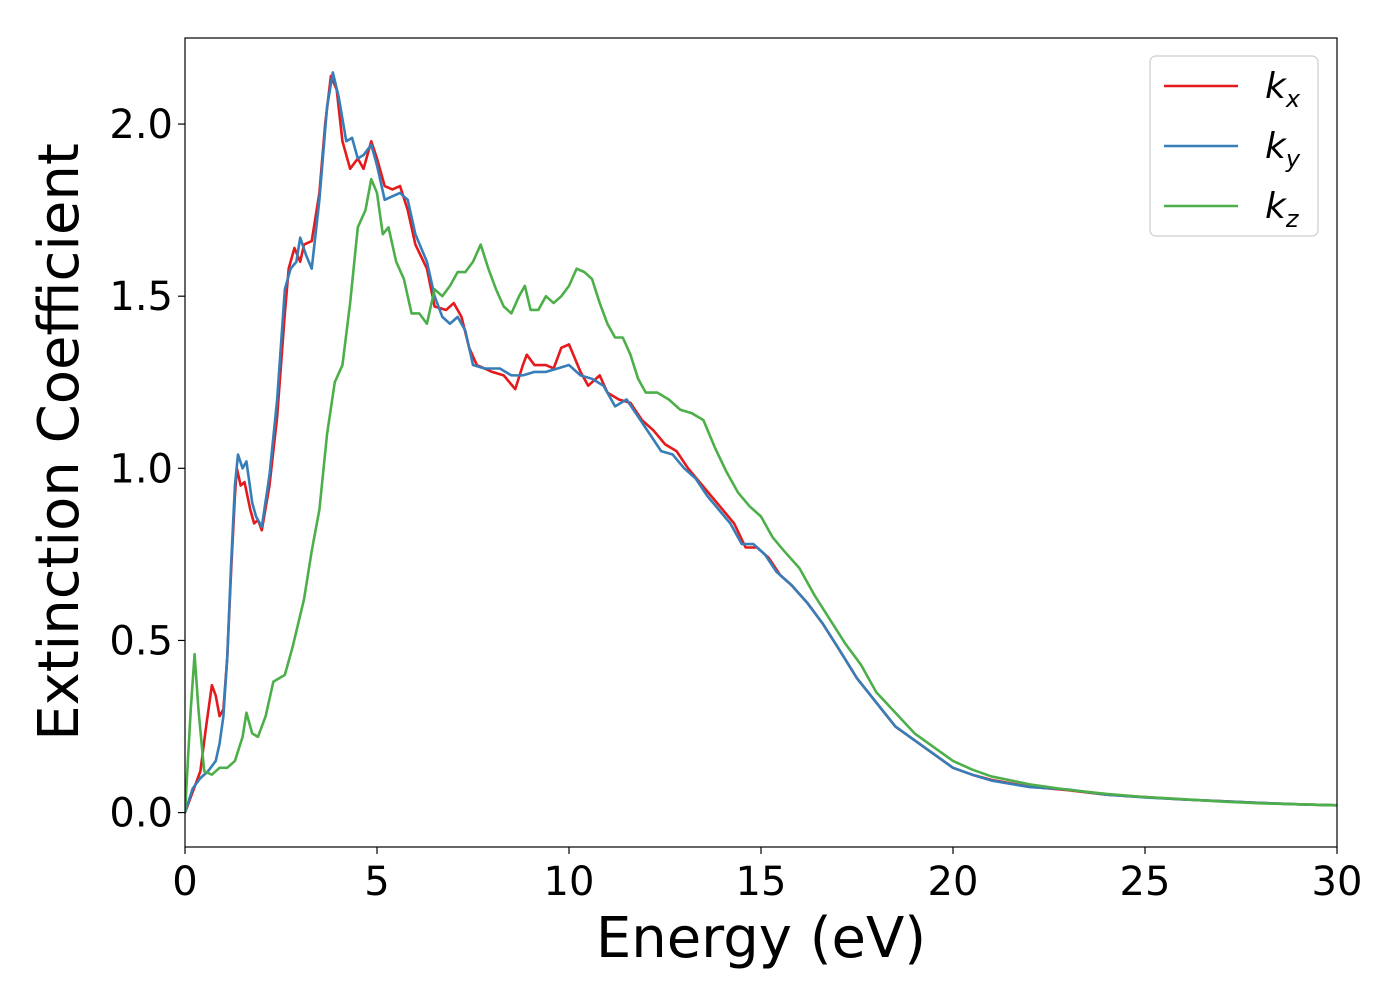 This screenshot has width=1400, height=1000. Describe the element at coordinates (141, 469) in the screenshot. I see `y-tick-label: 1.0` at that location.